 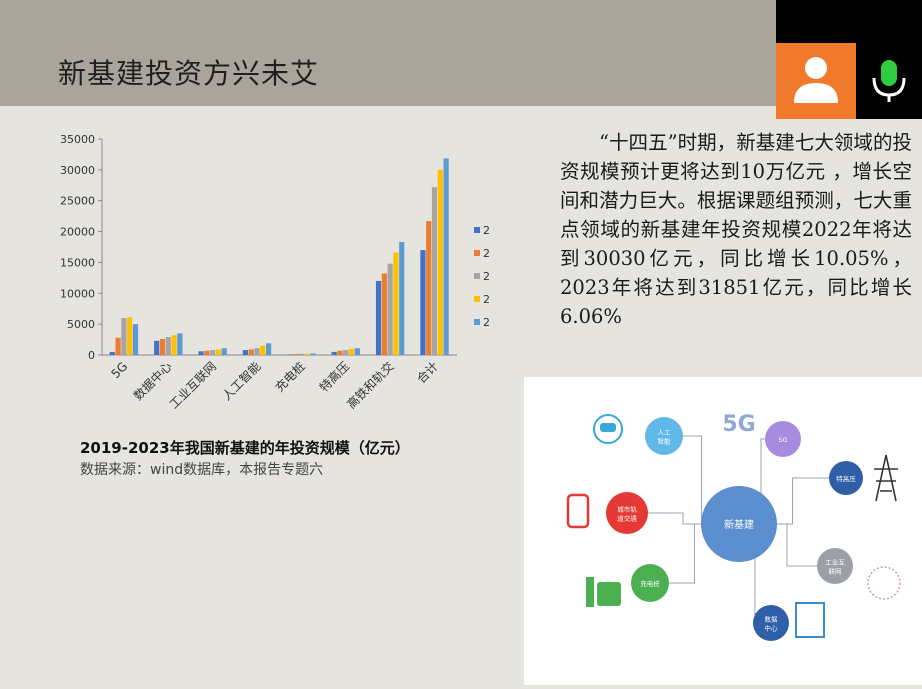 What do you see at coordinates (427, 373) in the screenshot?
I see `x-tick-label: 合计` at bounding box center [427, 373].